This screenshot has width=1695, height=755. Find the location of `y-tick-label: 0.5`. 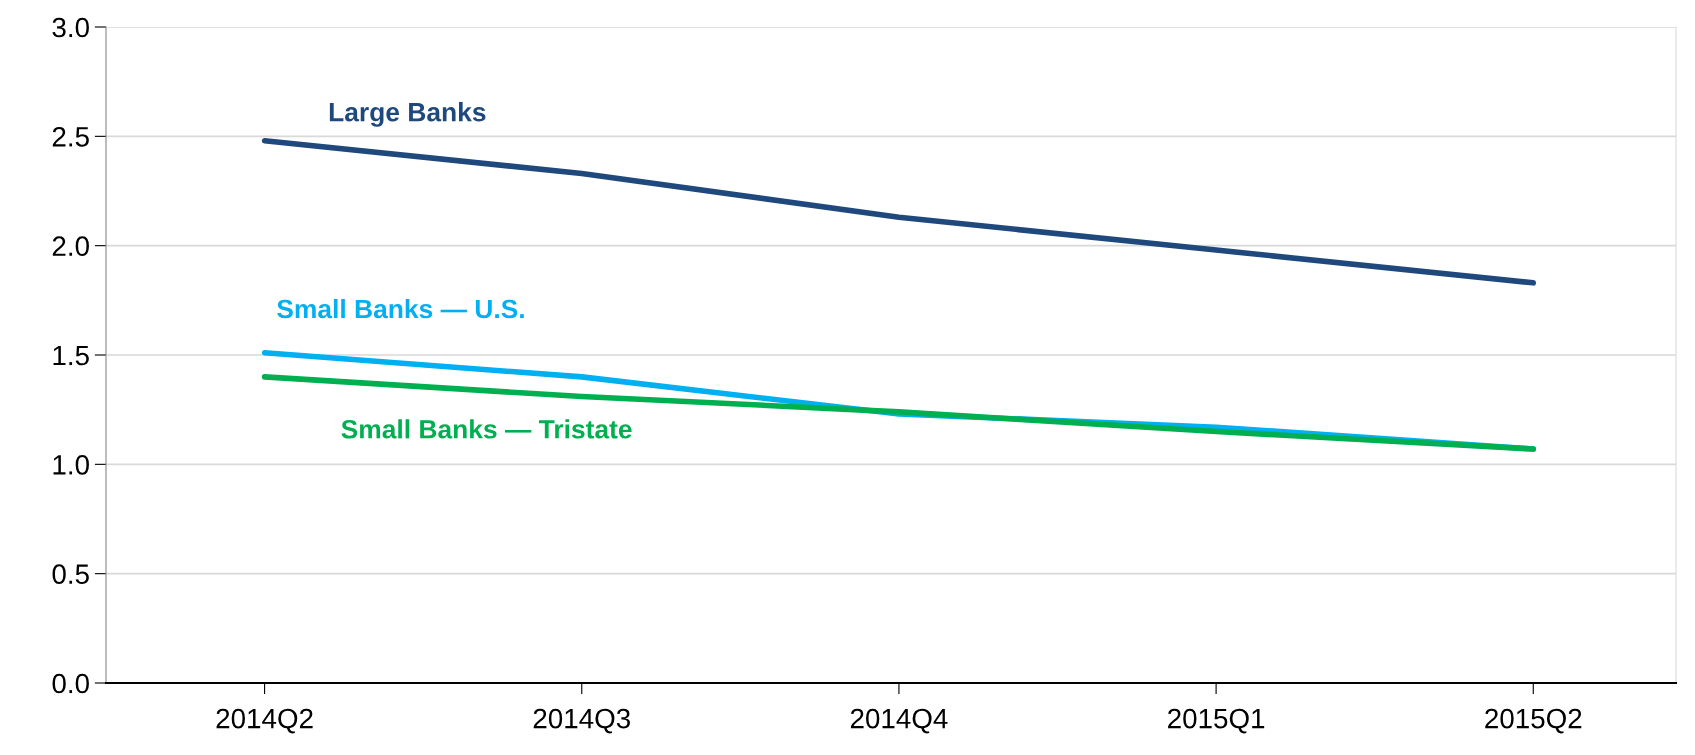

y-tick-label: 0.5 is located at coordinates (70, 574).